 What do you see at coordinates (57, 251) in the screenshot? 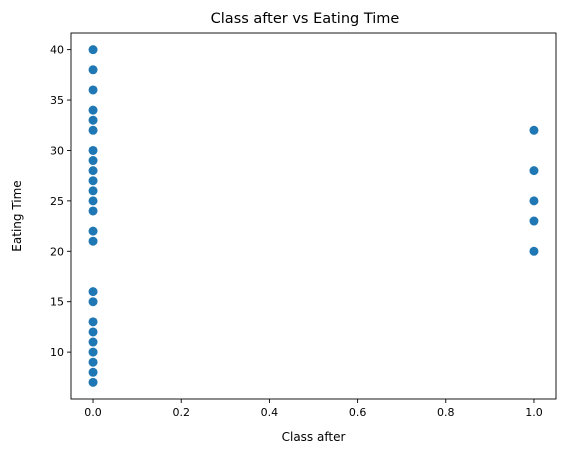
I see `y-tick-label-2: 20` at bounding box center [57, 251].